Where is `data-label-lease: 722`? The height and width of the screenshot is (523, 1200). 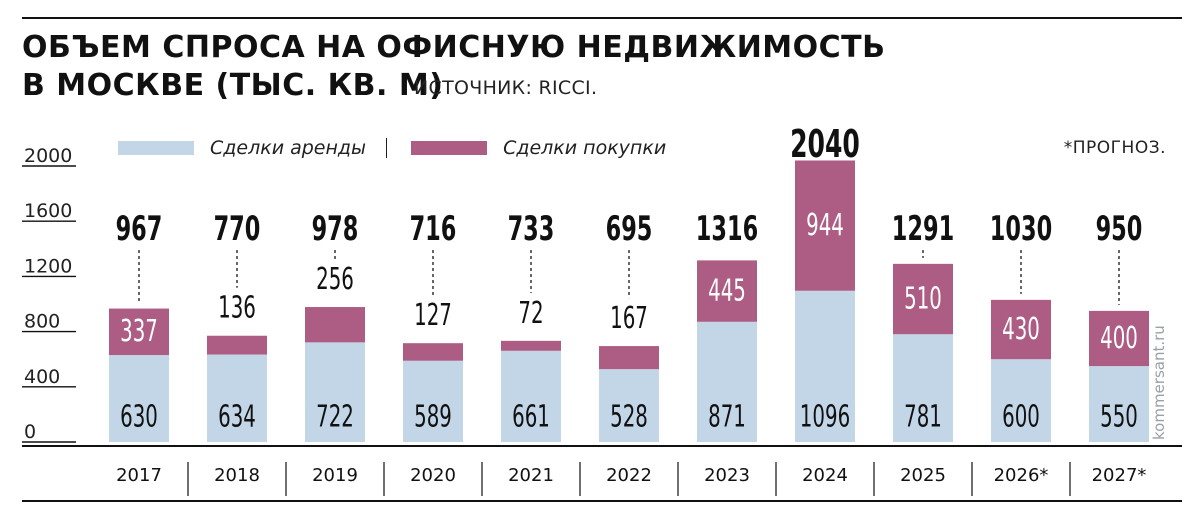 data-label-lease: 722 is located at coordinates (335, 415).